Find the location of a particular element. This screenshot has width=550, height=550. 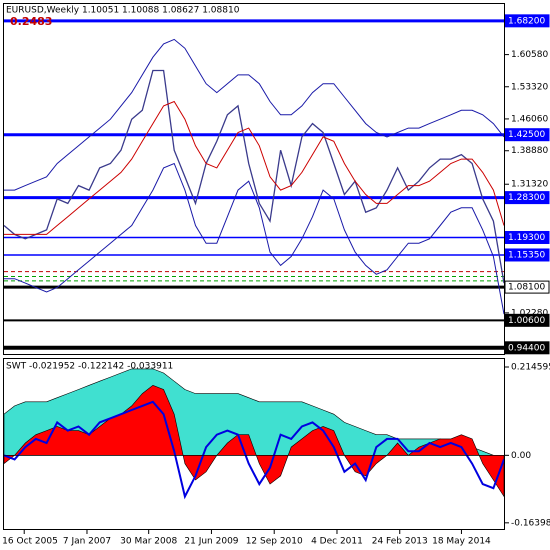

y-tick-label: 1.60580 is located at coordinates (529, 55).